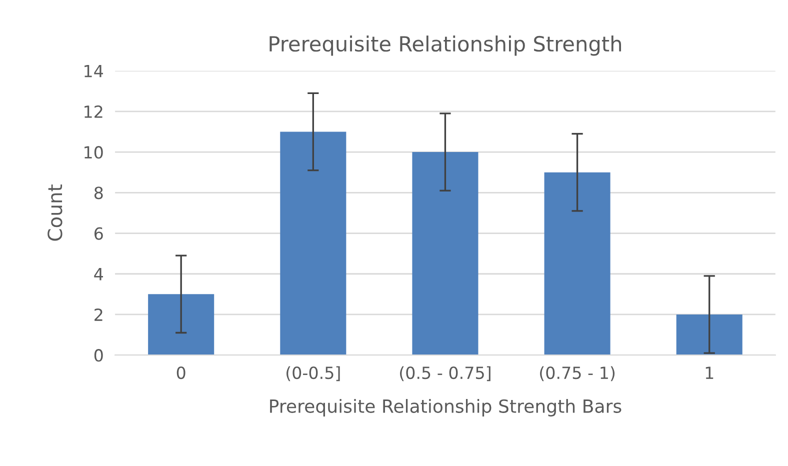 The image size is (788, 466). I want to click on y-tick-label: 0, so click(98, 355).